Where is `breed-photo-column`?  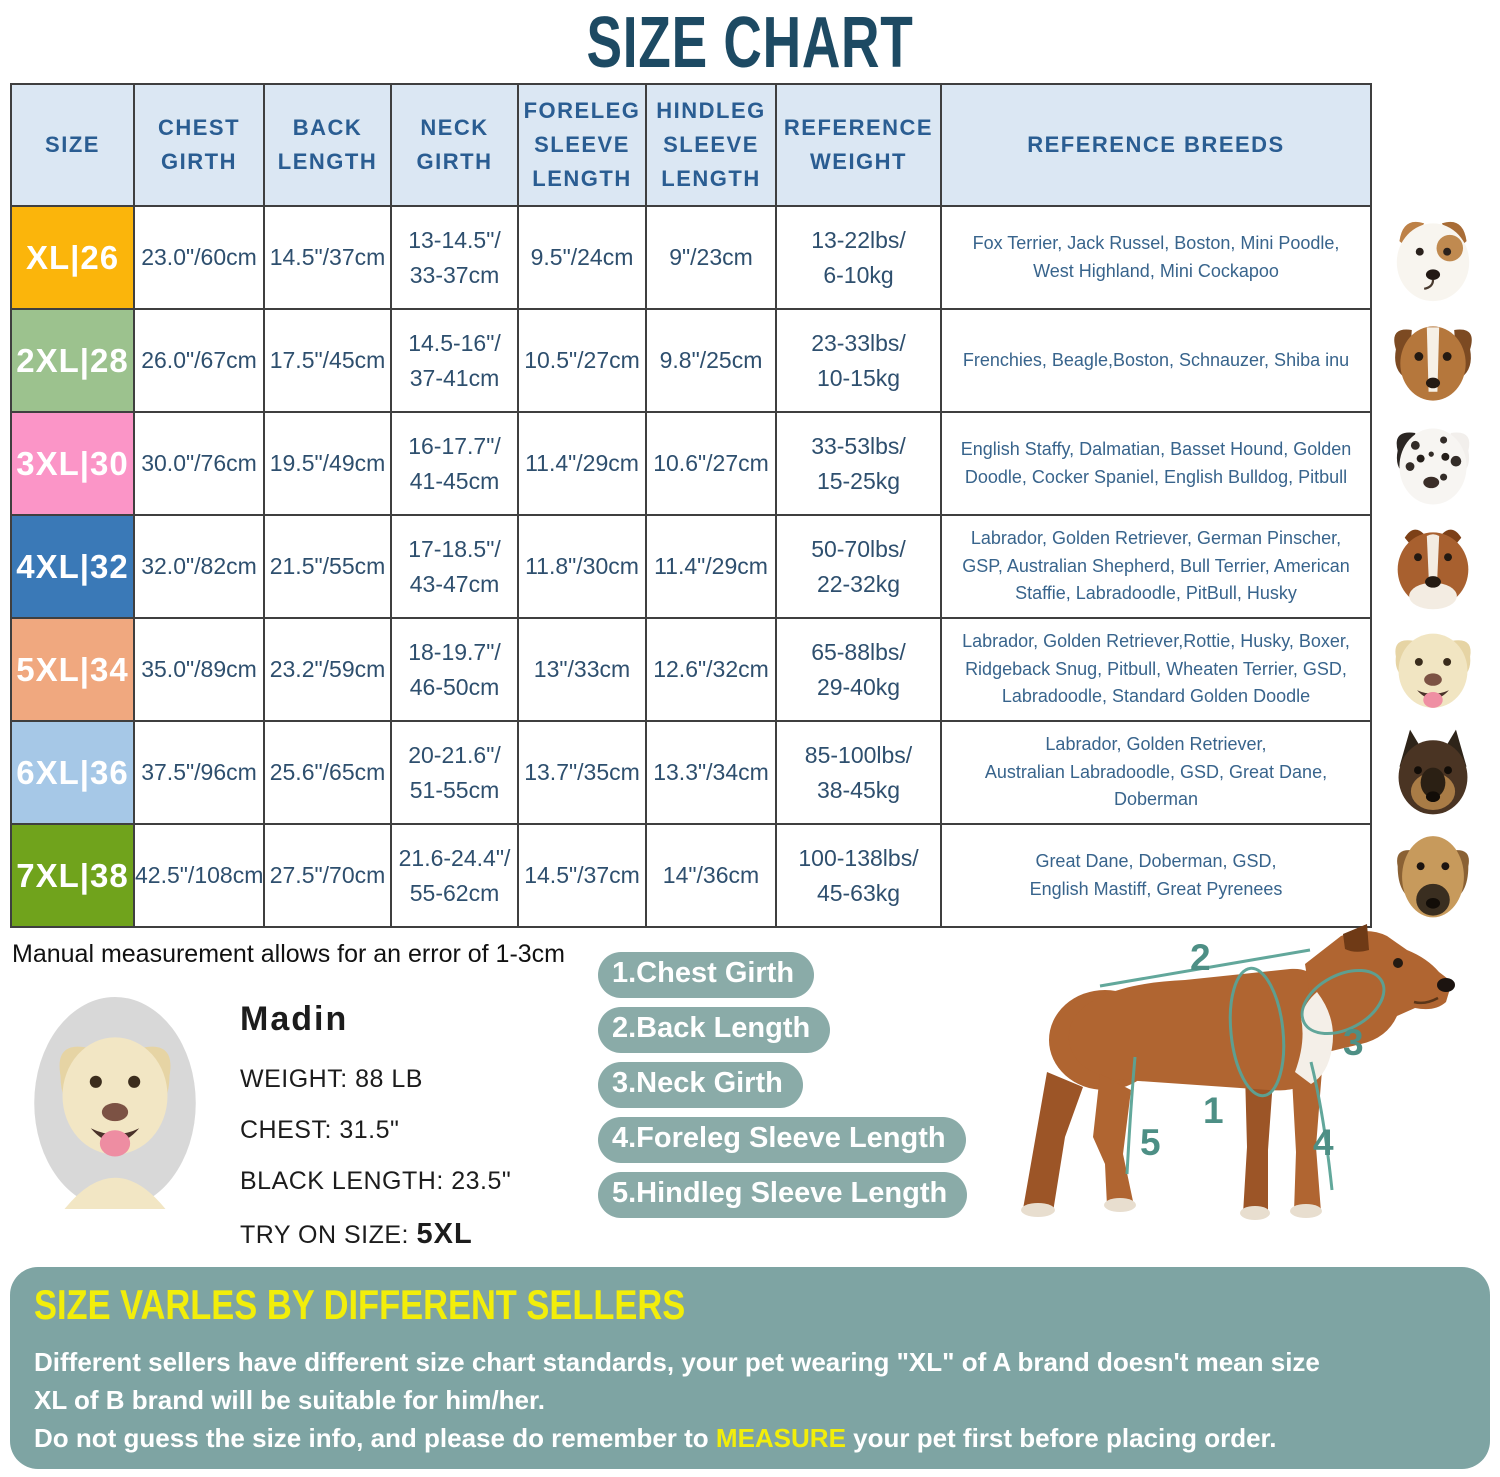
breed-photo-column is located at coordinates (1433, 565).